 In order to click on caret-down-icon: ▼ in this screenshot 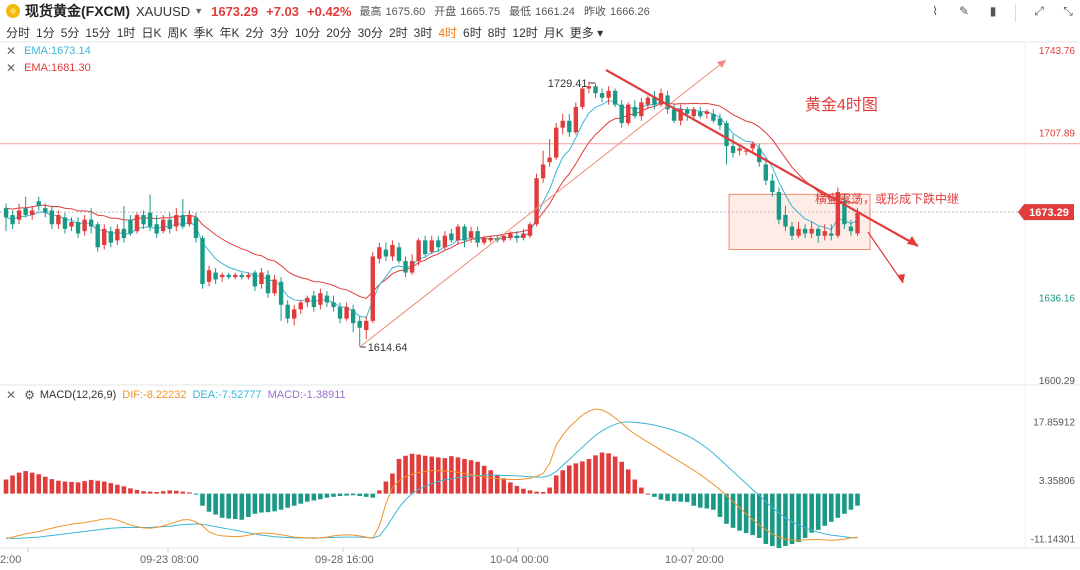, I will do `click(199, 11)`.